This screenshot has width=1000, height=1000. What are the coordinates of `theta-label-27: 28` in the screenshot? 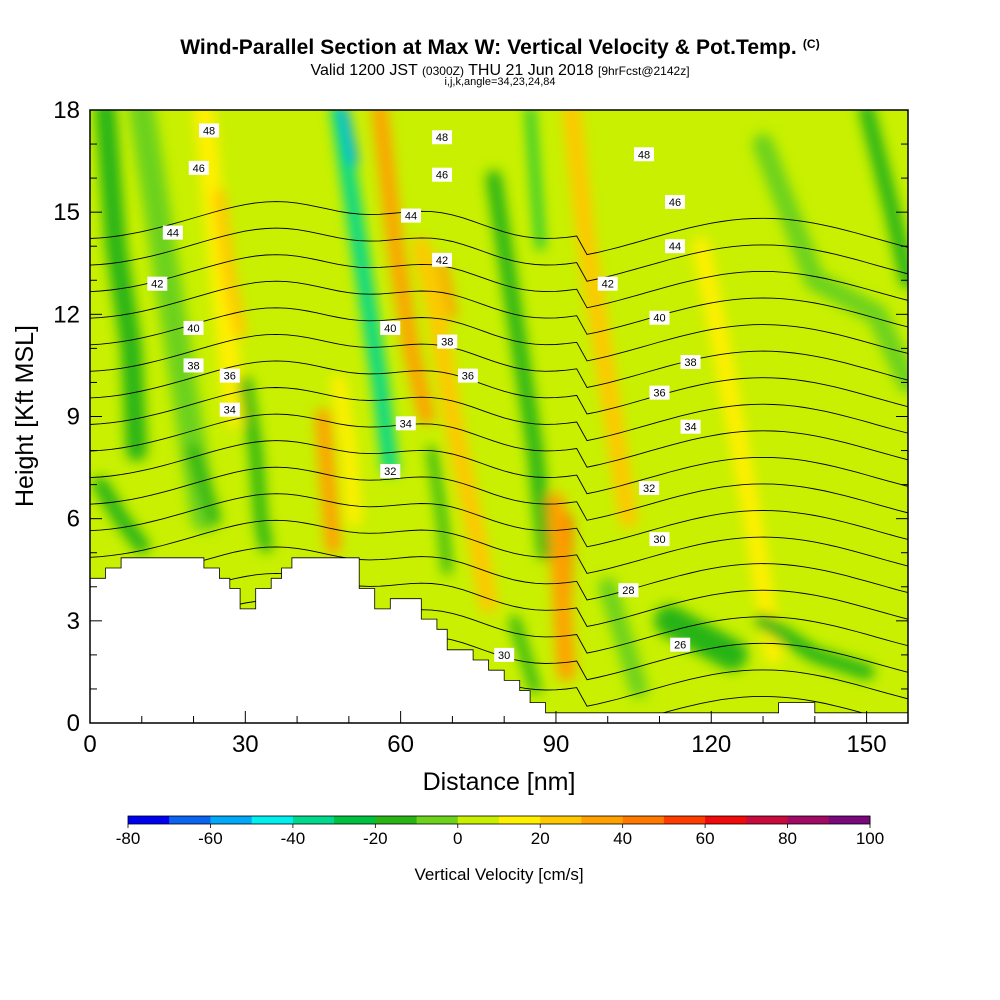 It's located at (628, 590).